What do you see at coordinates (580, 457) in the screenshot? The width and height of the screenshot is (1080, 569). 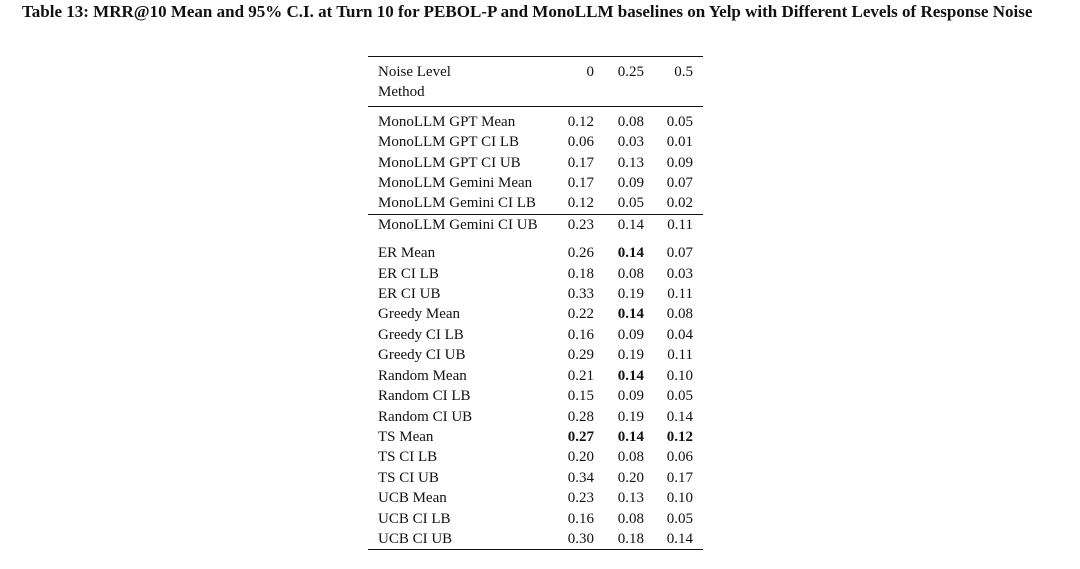 I see `value-cell-noise-0: 0.20` at bounding box center [580, 457].